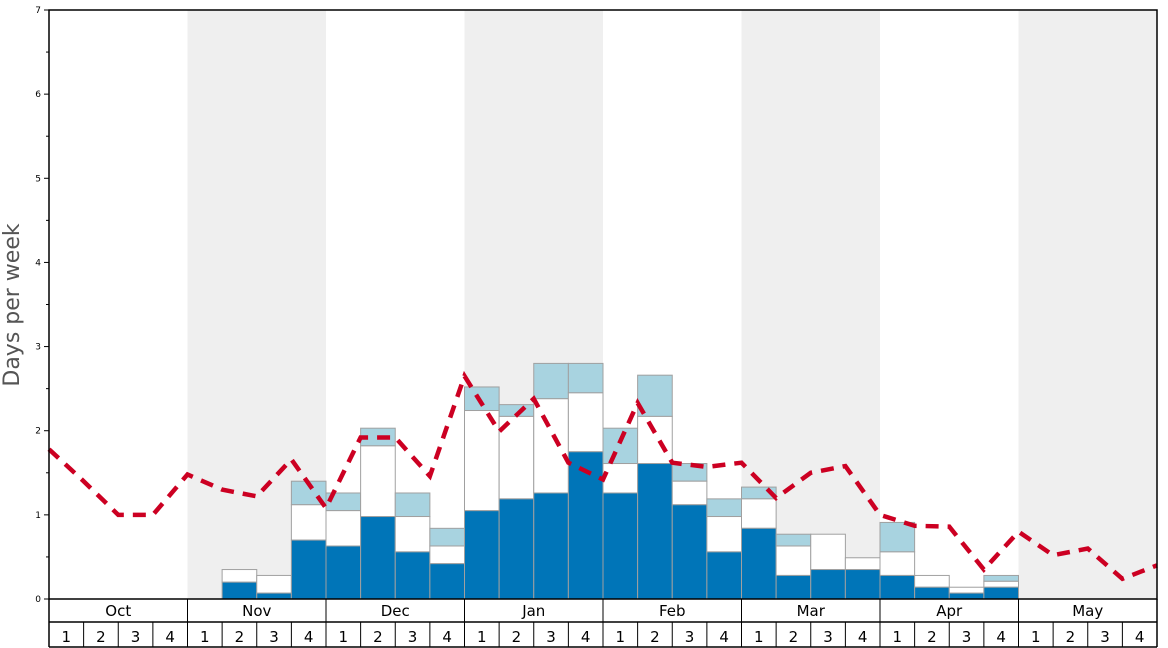 This screenshot has height=648, width=1168. I want to click on y-tick-label: 0, so click(38, 600).